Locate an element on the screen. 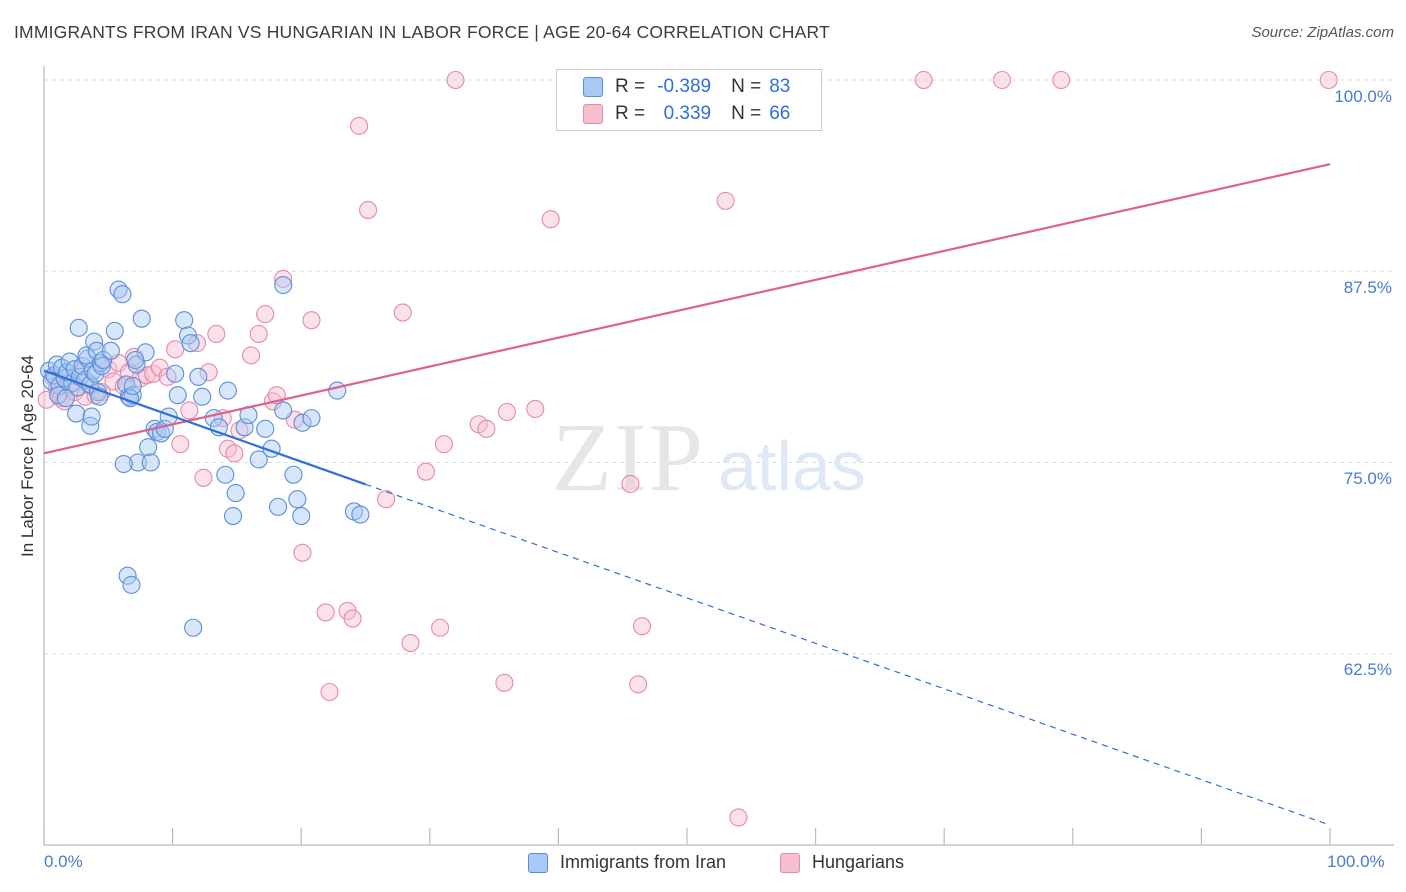  watermark-zip: ZIP is located at coordinates (628, 458).